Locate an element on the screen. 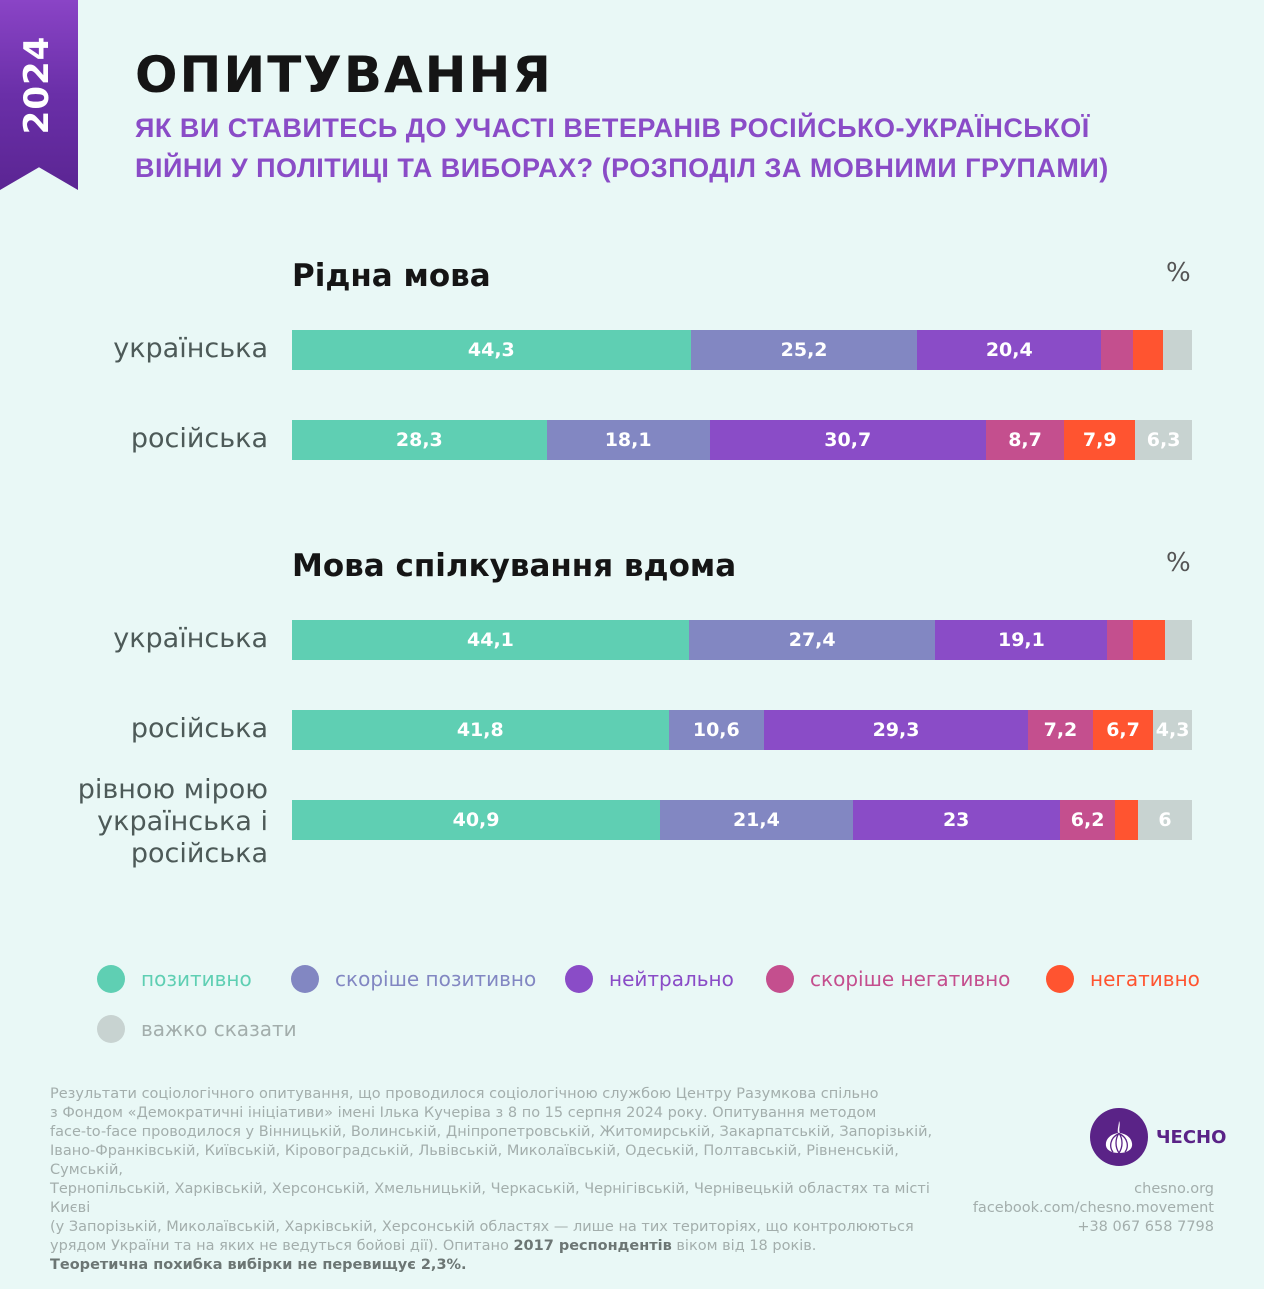 The height and width of the screenshot is (1289, 1264). data-label: 6,3 is located at coordinates (1163, 440).